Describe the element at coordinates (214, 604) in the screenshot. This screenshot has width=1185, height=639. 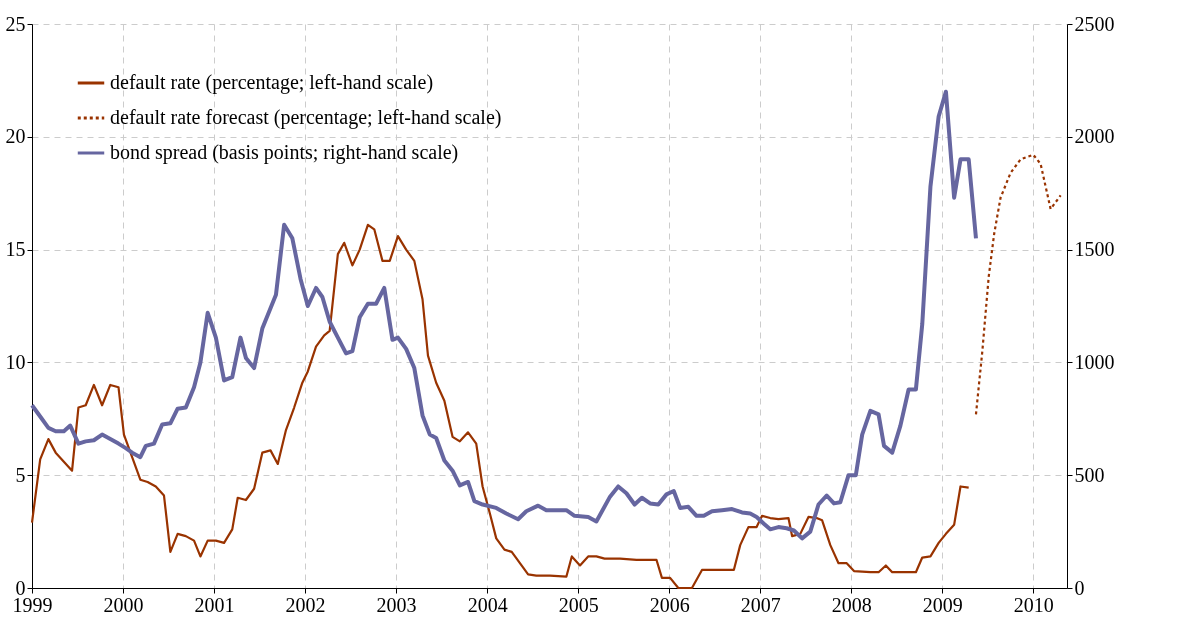
I see `x-tick-label: 2001` at that location.